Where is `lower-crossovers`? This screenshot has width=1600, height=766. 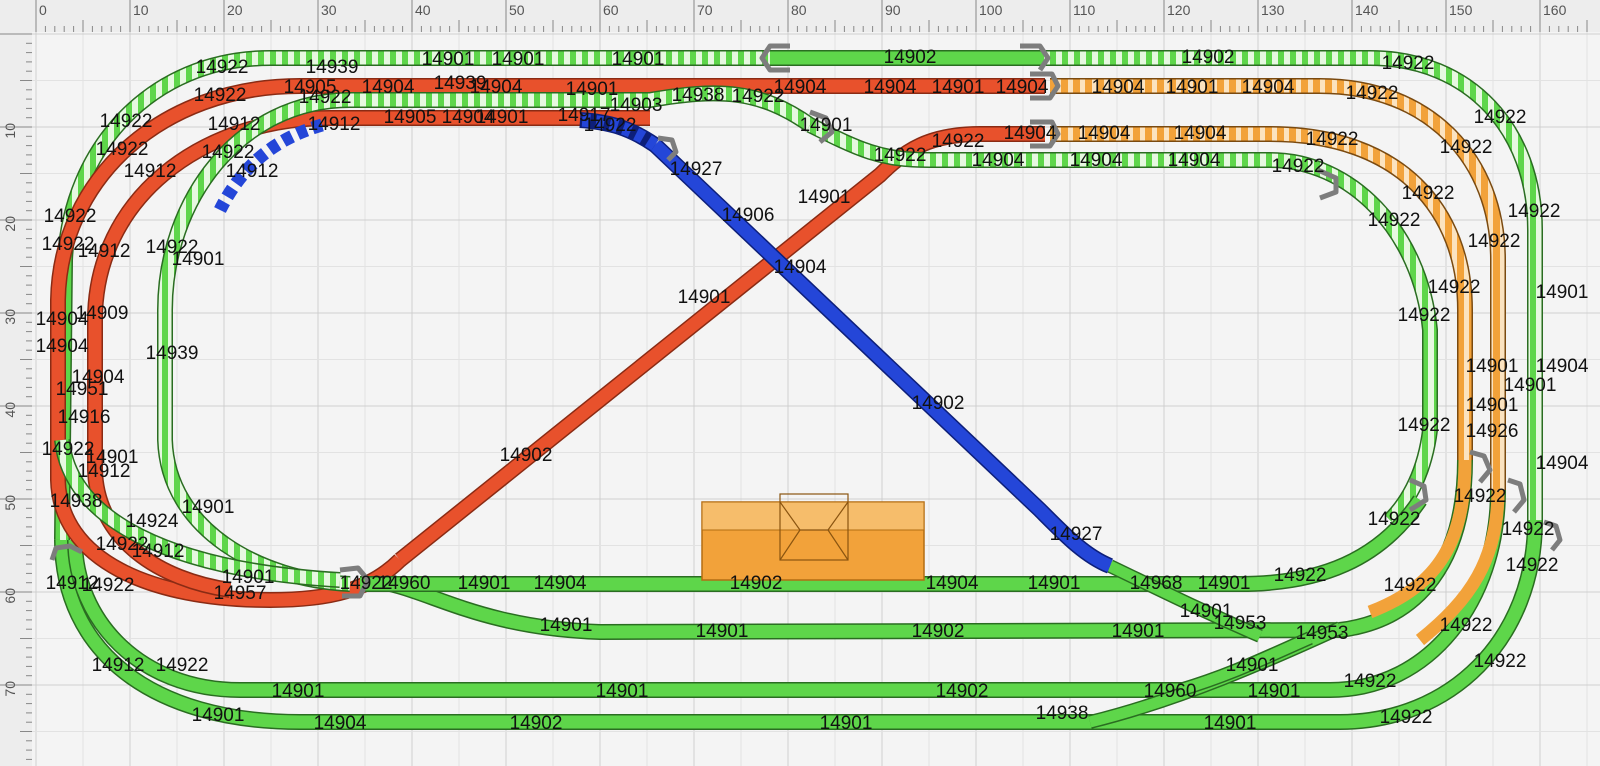
lower-crossovers is located at coordinates (1215, 675).